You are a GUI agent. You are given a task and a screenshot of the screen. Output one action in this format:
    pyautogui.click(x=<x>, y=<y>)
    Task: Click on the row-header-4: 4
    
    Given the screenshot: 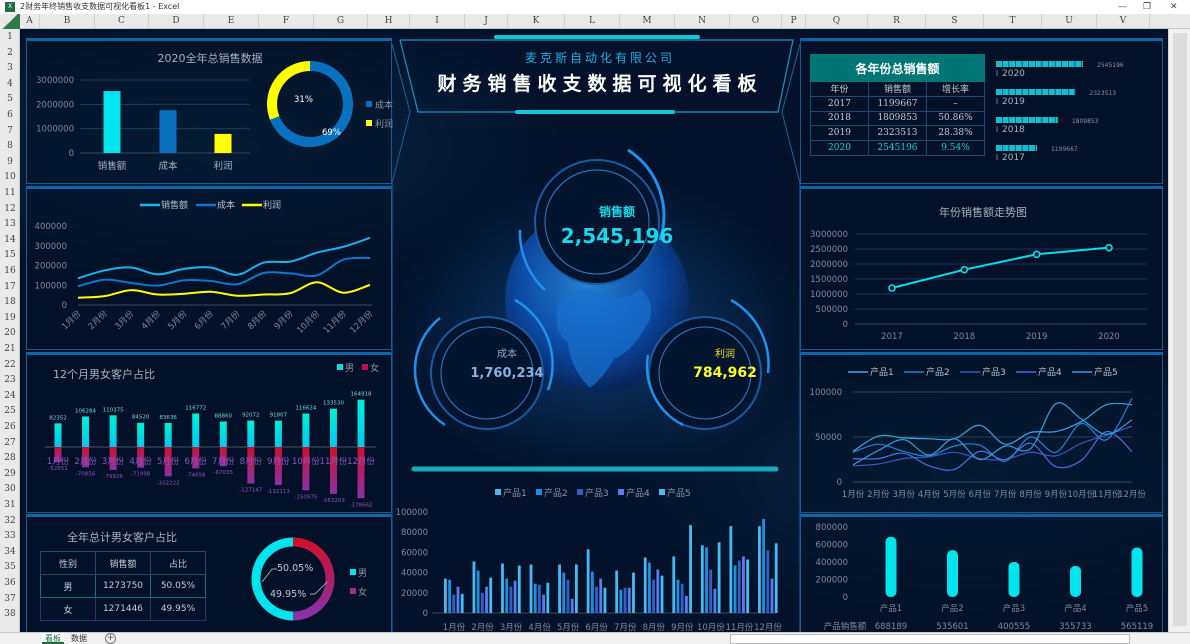 What is the action you would take?
    pyautogui.click(x=10, y=83)
    